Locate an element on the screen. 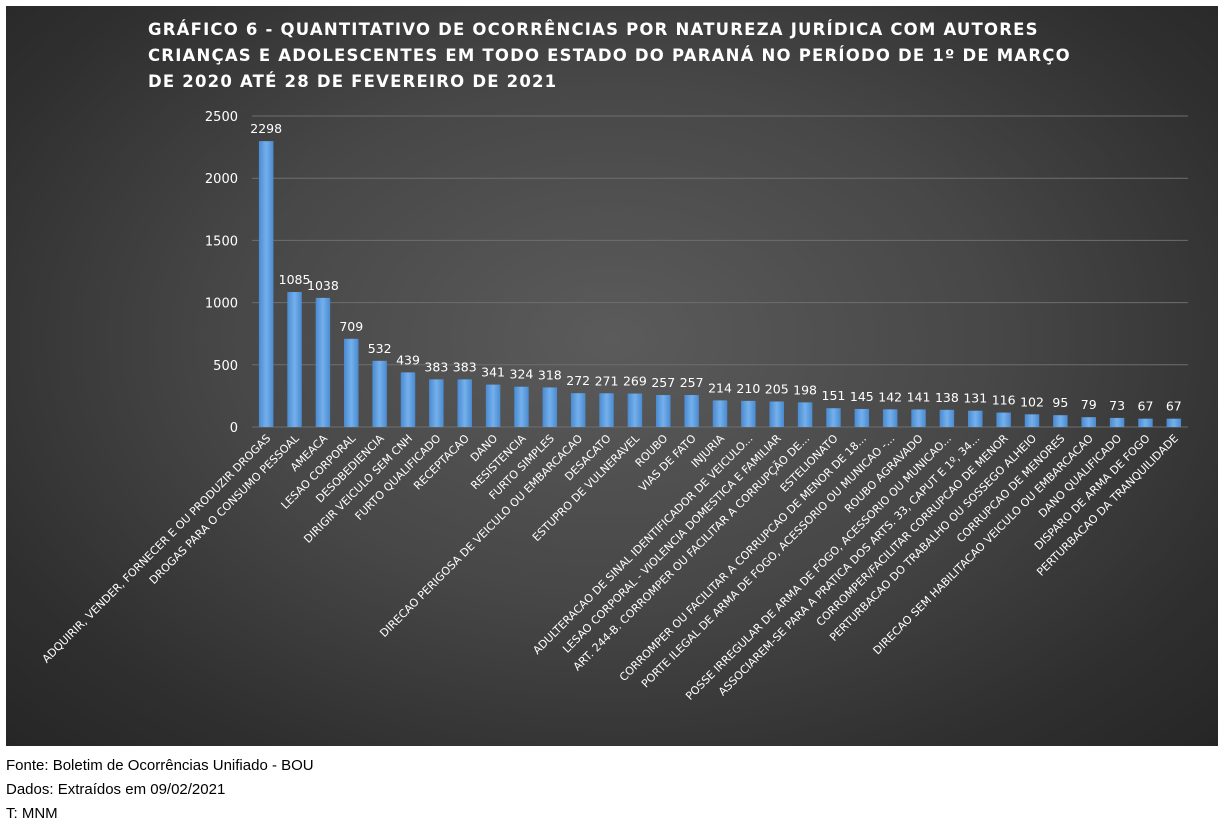 The width and height of the screenshot is (1221, 830). data-label: 138 is located at coordinates (947, 397).